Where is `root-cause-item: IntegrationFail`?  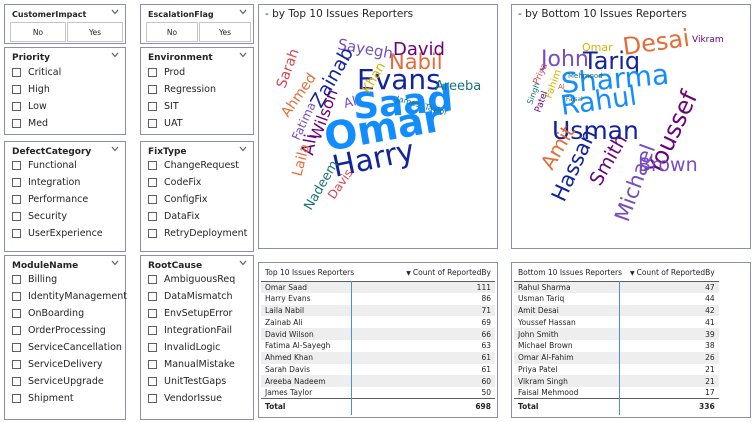
root-cause-item: IntegrationFail is located at coordinates (190, 330).